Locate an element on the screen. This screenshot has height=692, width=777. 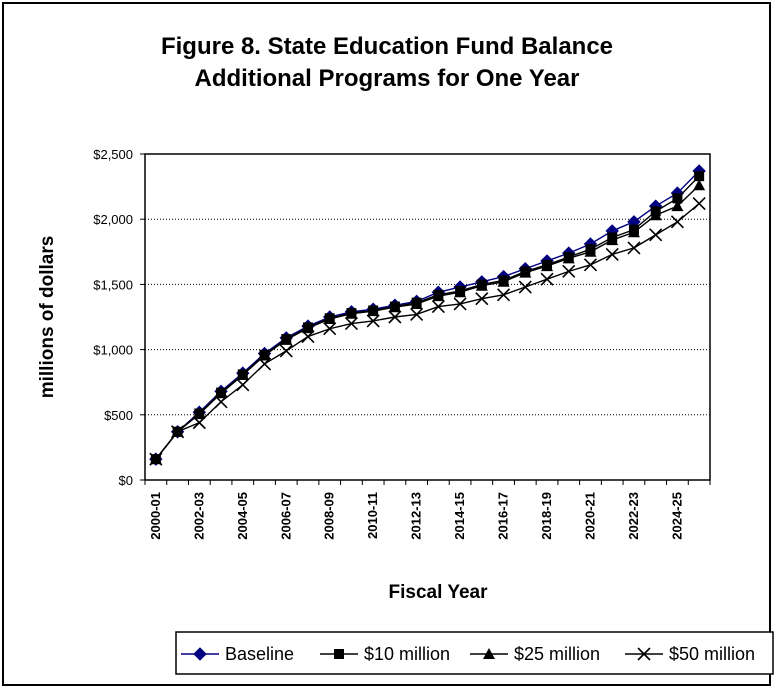
chart-title: Figure 8. State Education Fund Balance is located at coordinates (387, 46).